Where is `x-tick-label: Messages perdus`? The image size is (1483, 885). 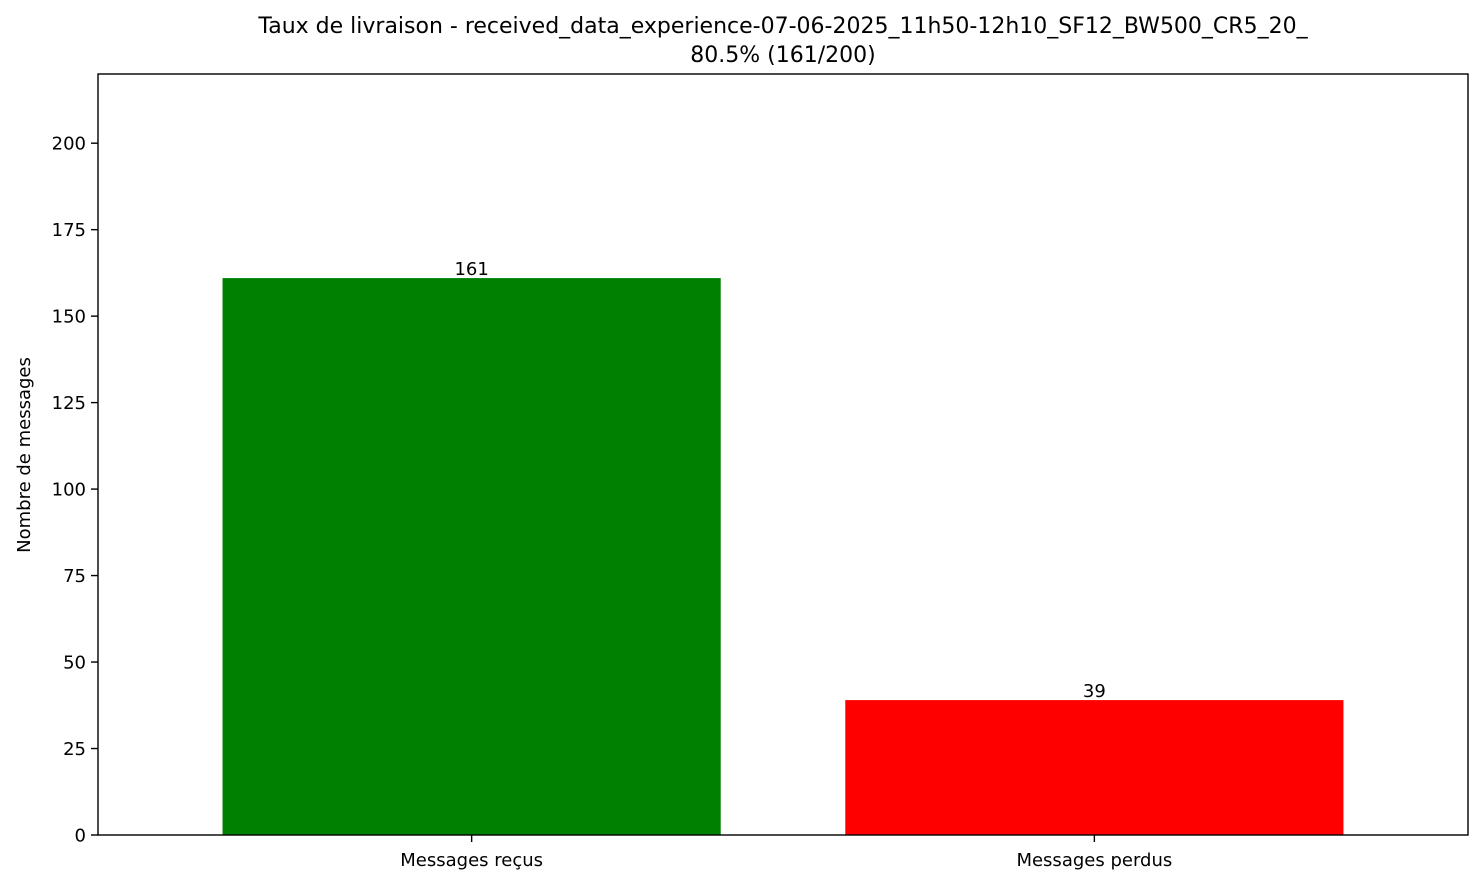
x-tick-label: Messages perdus is located at coordinates (1094, 860).